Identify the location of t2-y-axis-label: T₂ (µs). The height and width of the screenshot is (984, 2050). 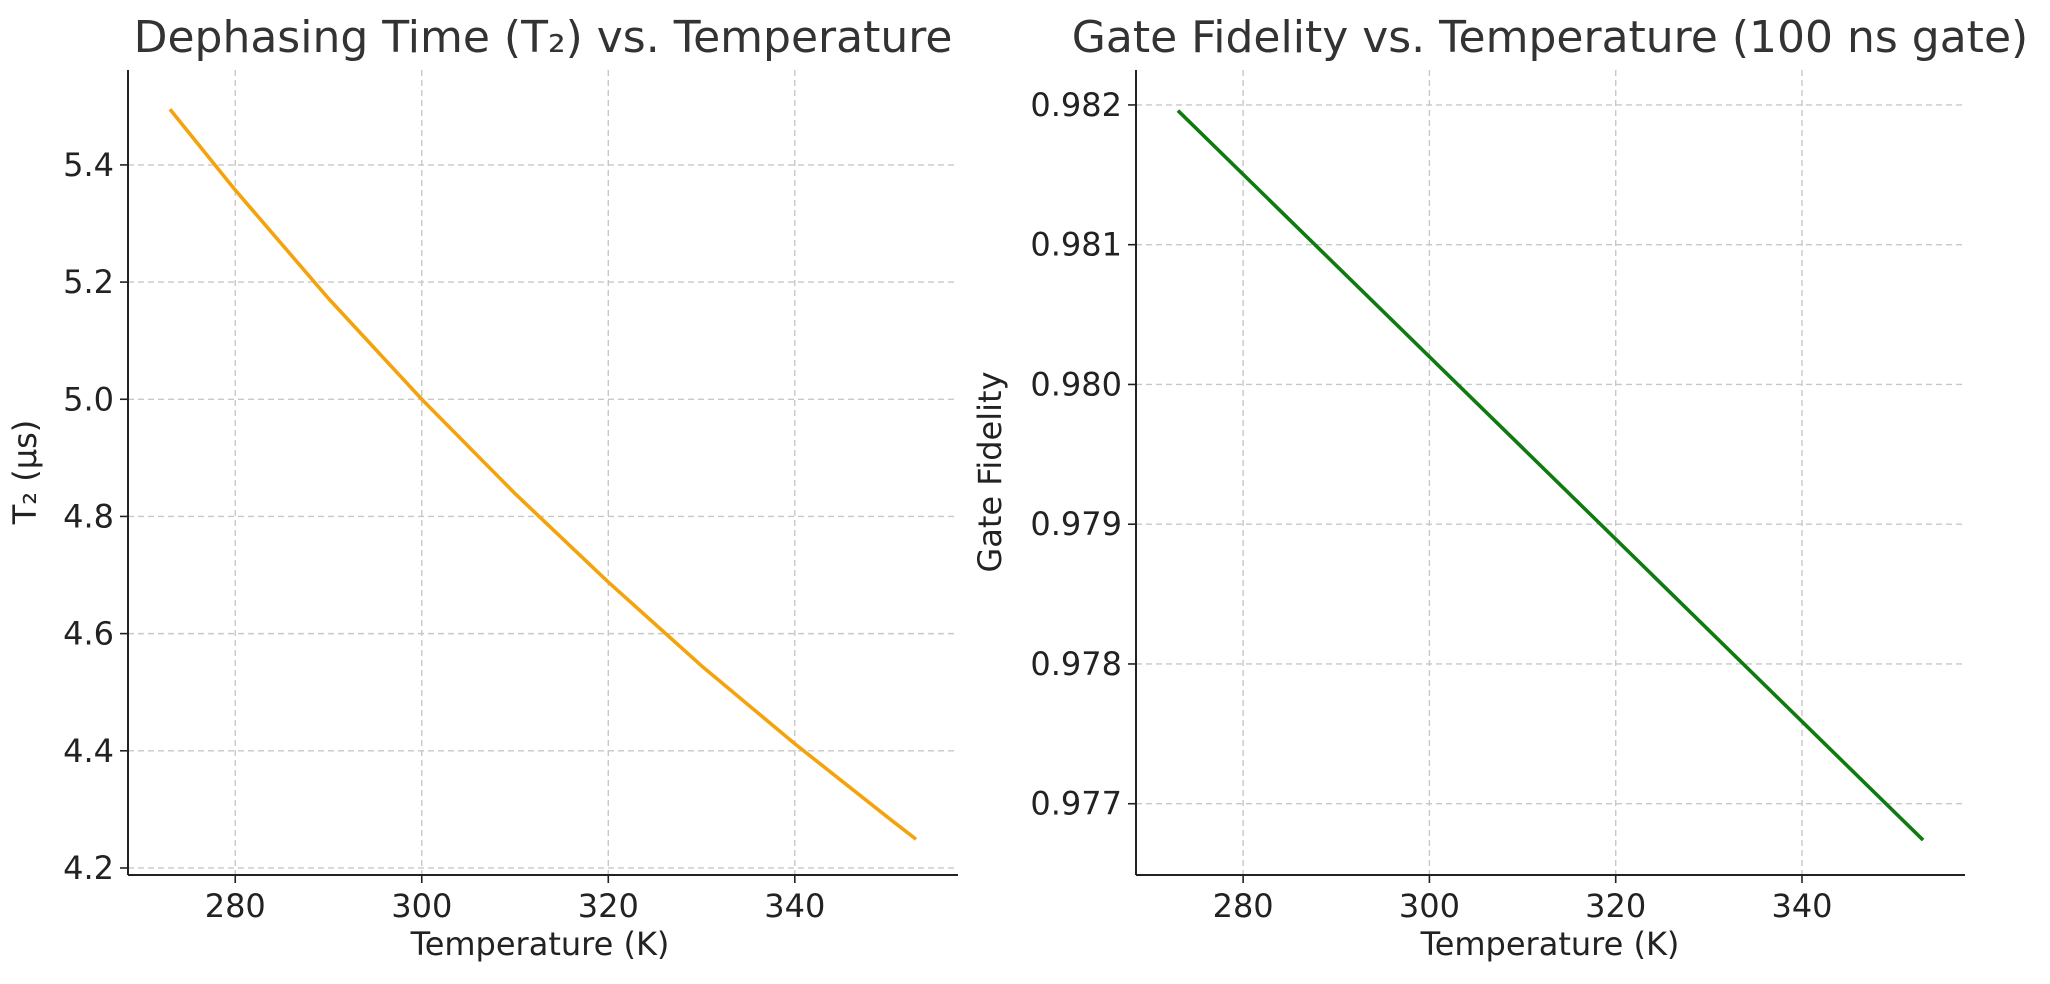
(25, 473).